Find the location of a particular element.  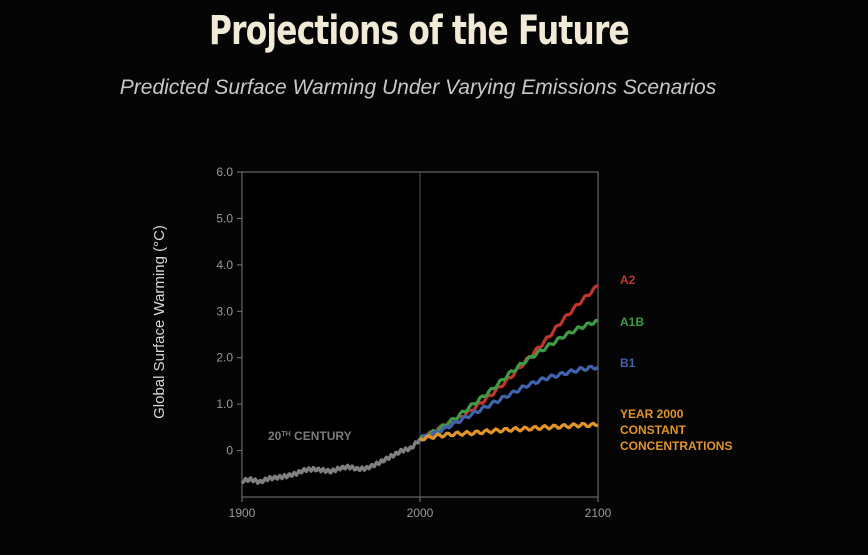

series-label-line: CONSTANT is located at coordinates (653, 430).